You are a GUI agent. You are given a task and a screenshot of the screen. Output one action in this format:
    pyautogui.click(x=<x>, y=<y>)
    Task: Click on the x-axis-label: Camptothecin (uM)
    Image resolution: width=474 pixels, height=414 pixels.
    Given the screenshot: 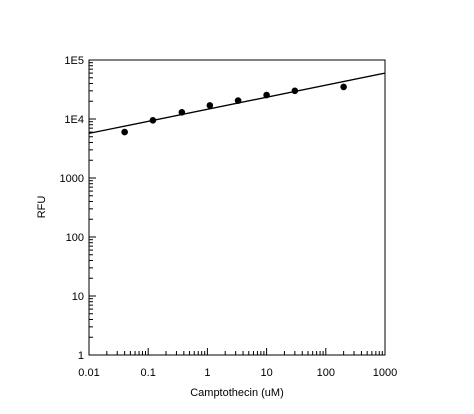 What is the action you would take?
    pyautogui.click(x=237, y=393)
    